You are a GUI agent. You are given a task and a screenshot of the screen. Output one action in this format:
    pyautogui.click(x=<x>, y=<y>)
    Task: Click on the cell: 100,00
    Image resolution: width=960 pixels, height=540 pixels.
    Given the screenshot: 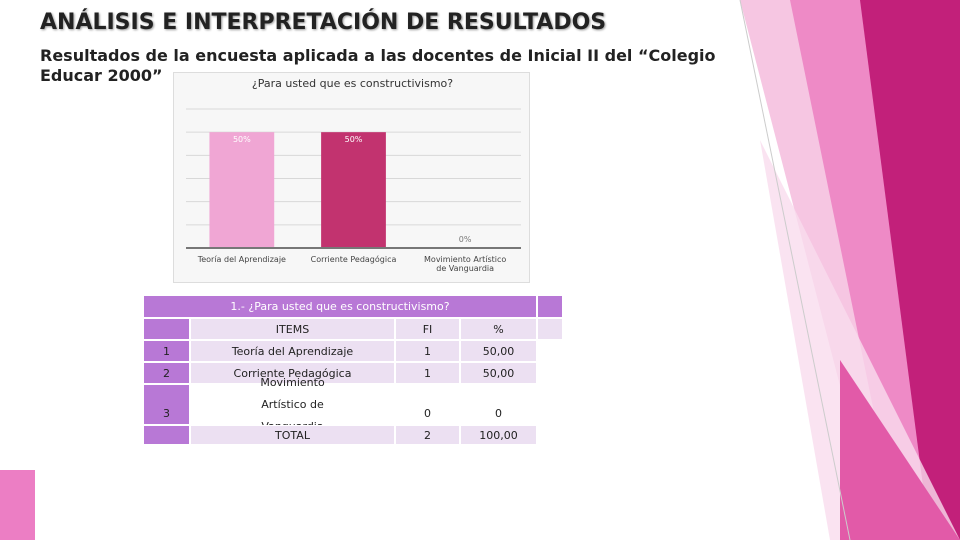 What is the action you would take?
    pyautogui.click(x=498, y=435)
    